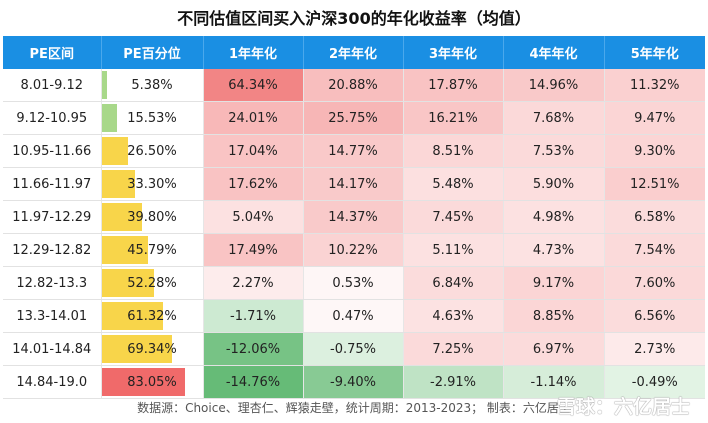  Describe the element at coordinates (52, 184) in the screenshot. I see `pe-range-cell: 11.66-11.97` at that location.